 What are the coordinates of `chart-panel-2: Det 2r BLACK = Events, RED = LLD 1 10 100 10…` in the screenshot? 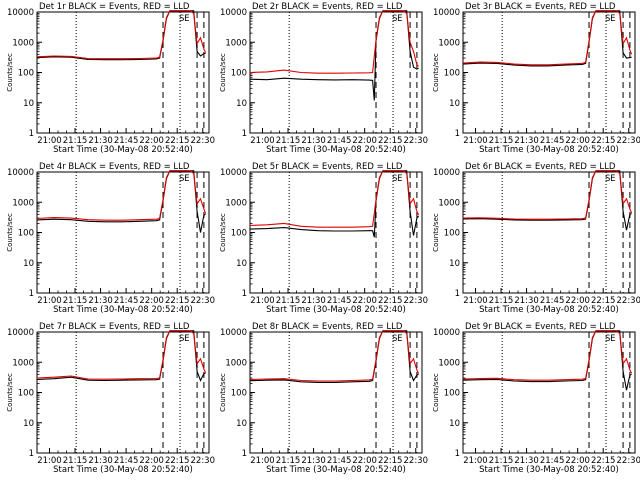 It's located at (323, 78).